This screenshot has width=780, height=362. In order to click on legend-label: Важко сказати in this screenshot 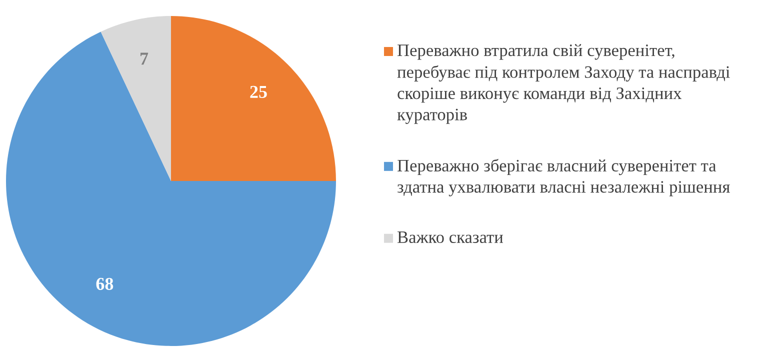, I will do `click(451, 238)`.